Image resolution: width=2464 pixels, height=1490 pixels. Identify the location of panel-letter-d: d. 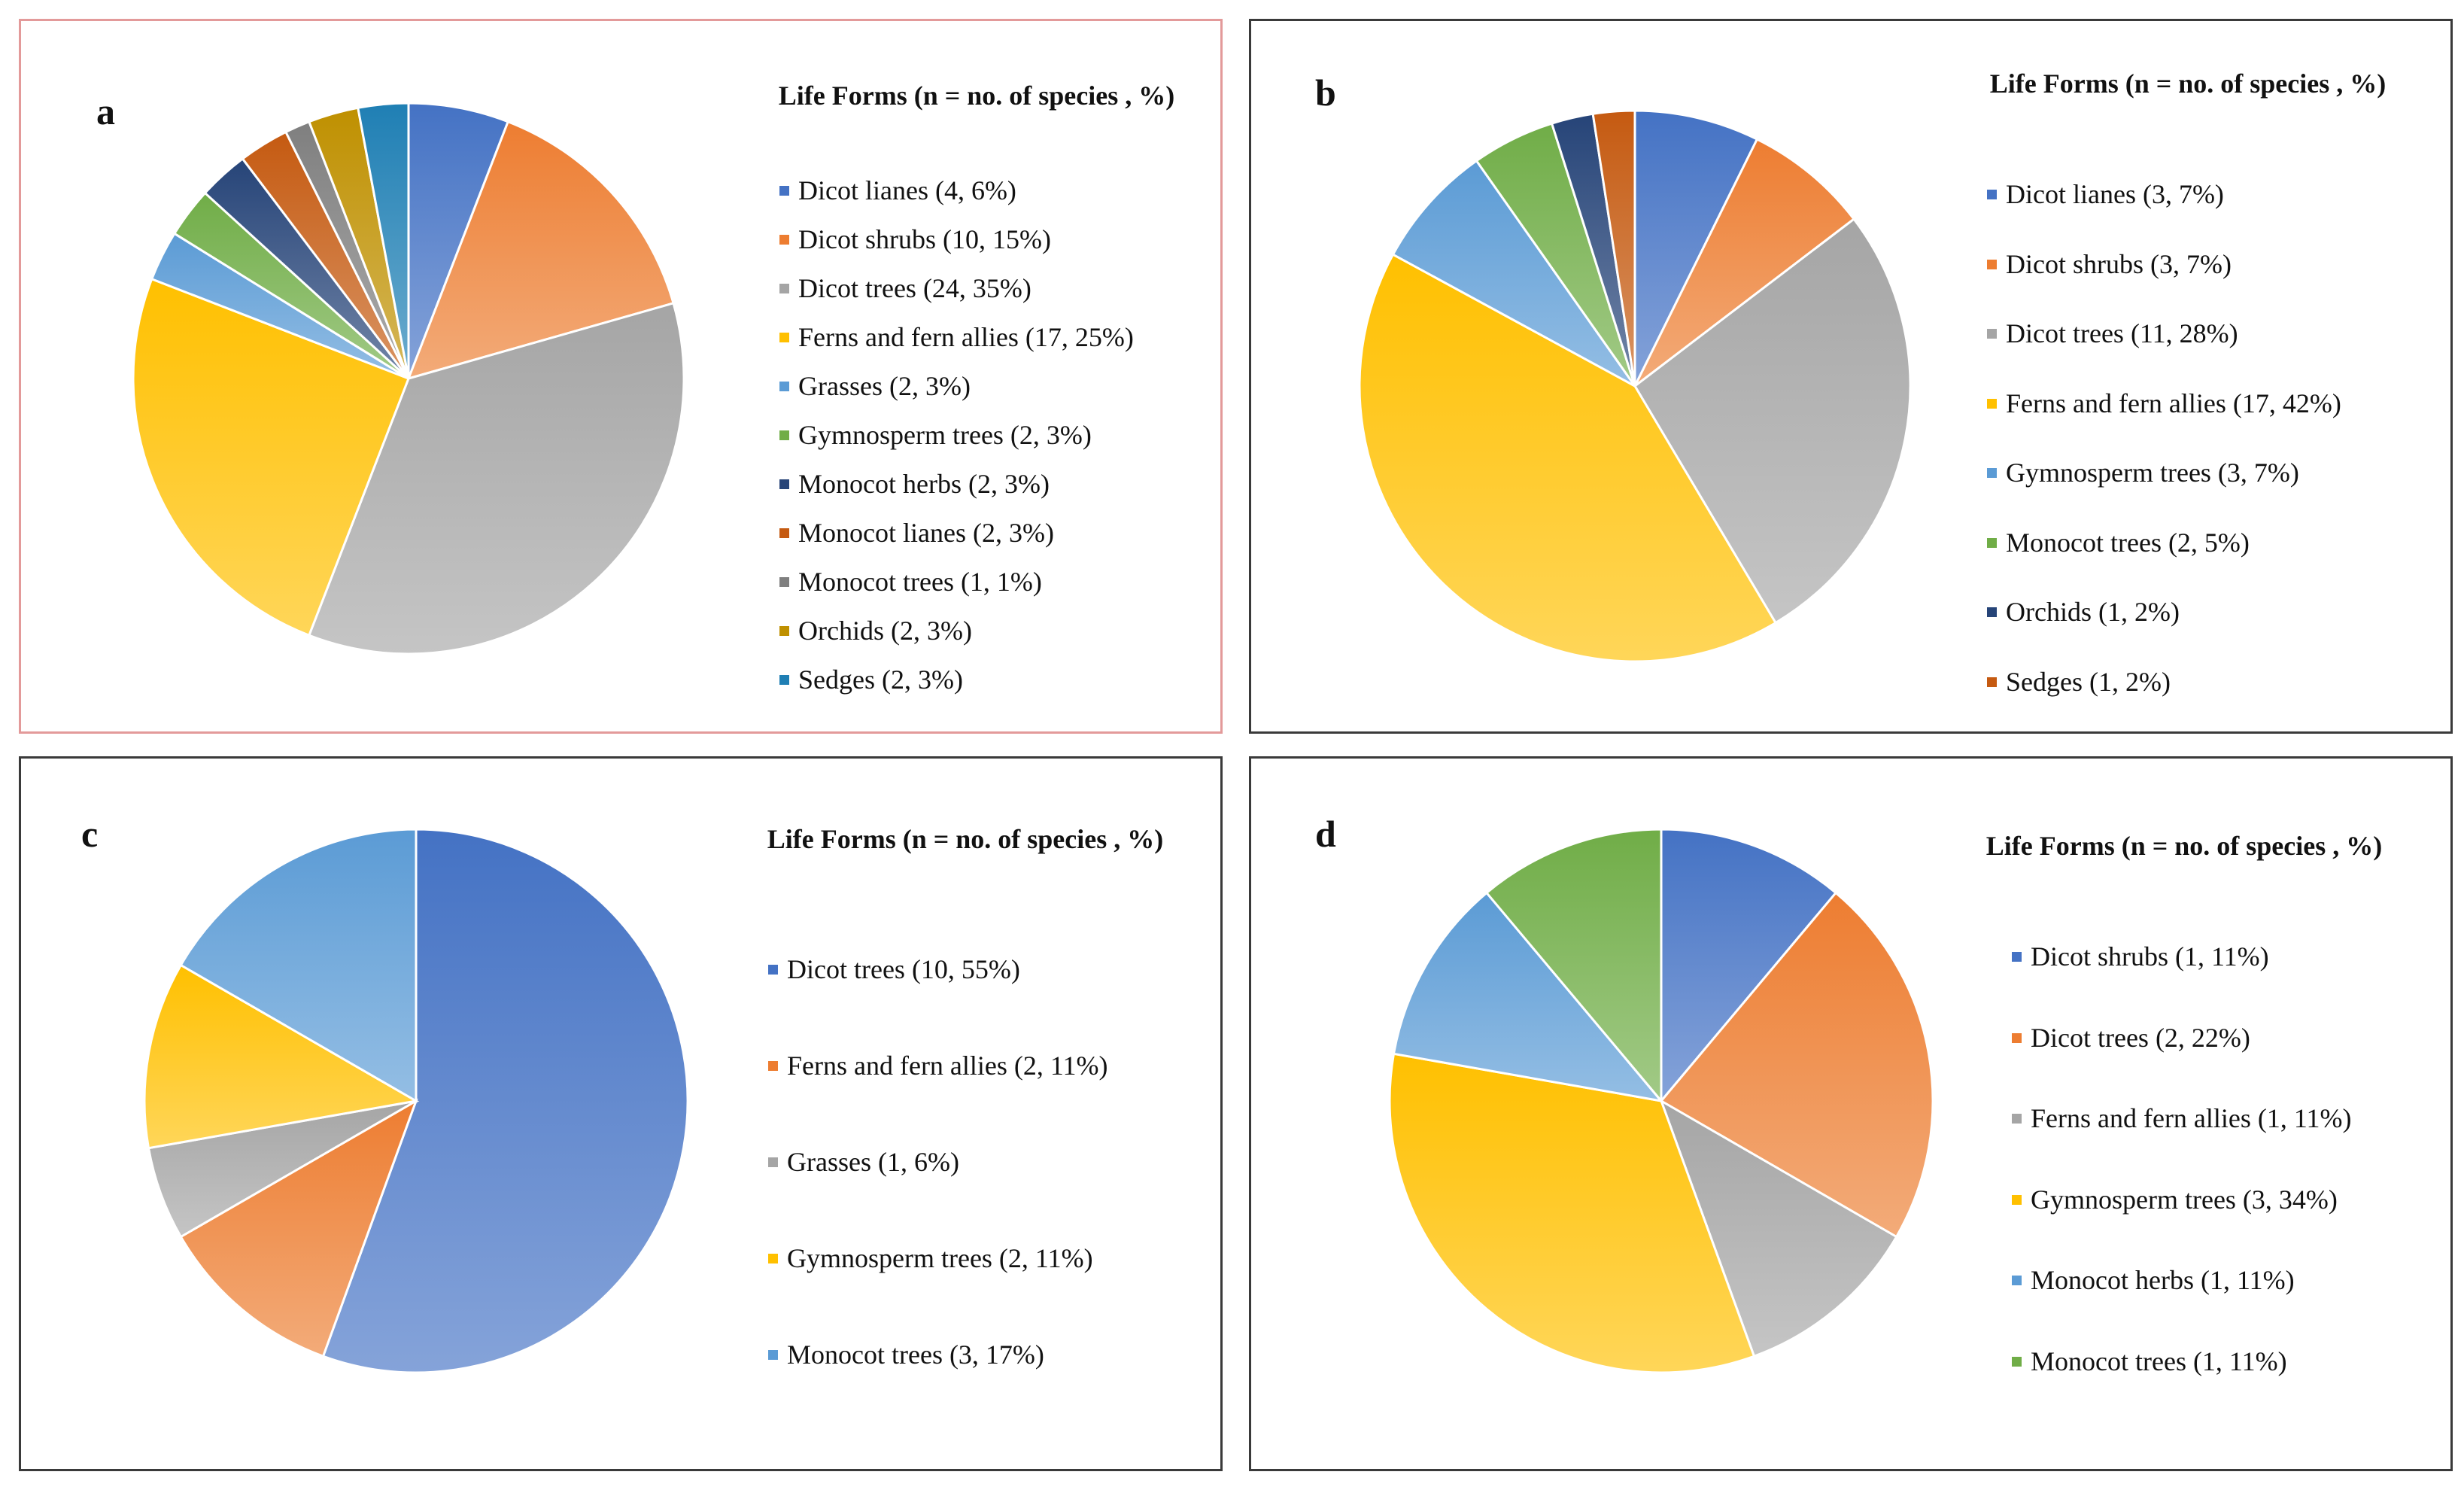
(1325, 834).